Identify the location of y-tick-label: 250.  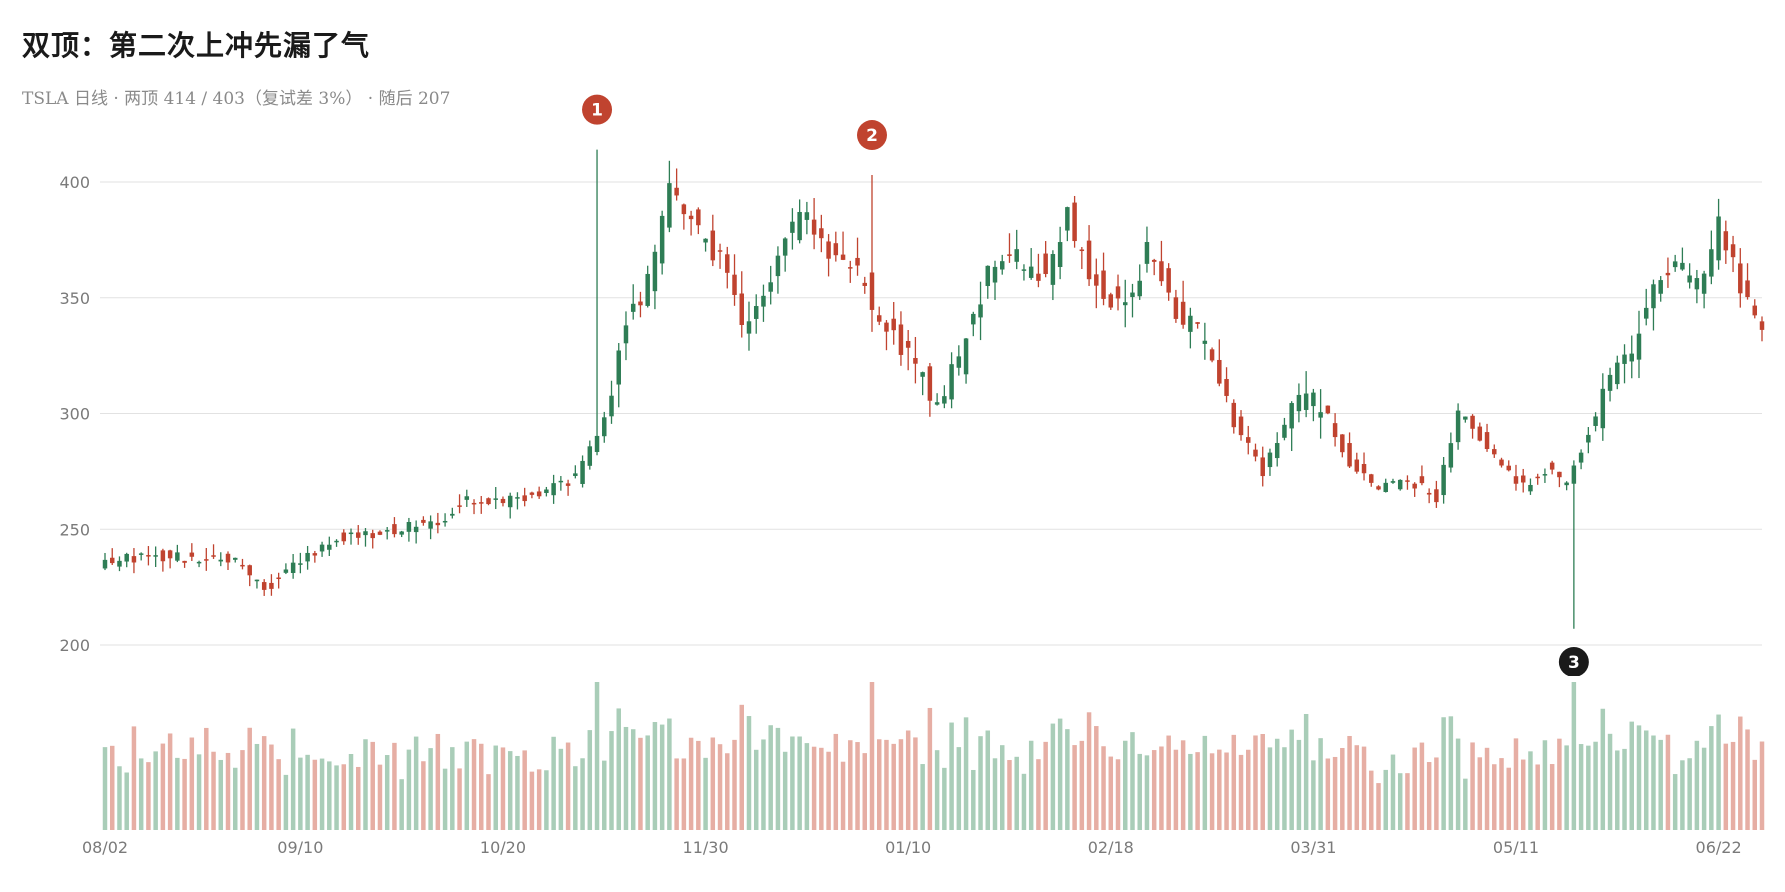
(74, 529).